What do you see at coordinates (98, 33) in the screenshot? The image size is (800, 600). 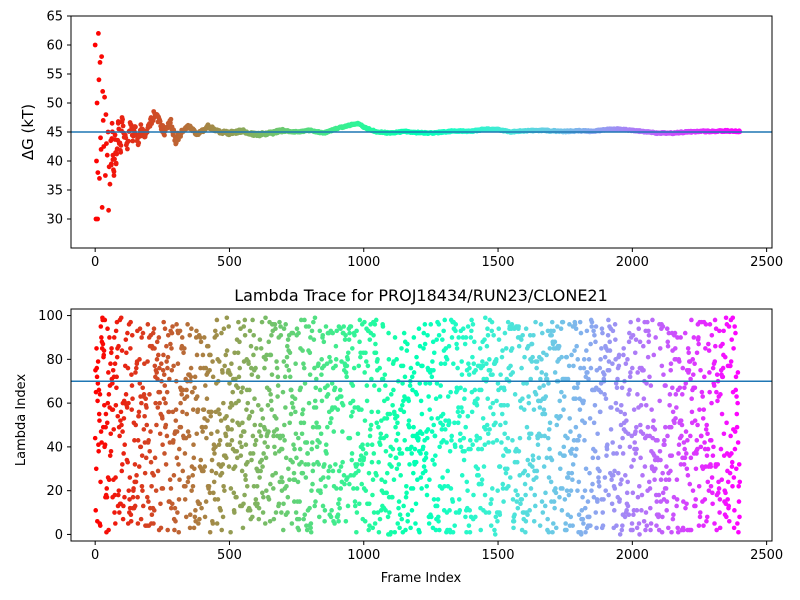 I see `delta-g-point` at bounding box center [98, 33].